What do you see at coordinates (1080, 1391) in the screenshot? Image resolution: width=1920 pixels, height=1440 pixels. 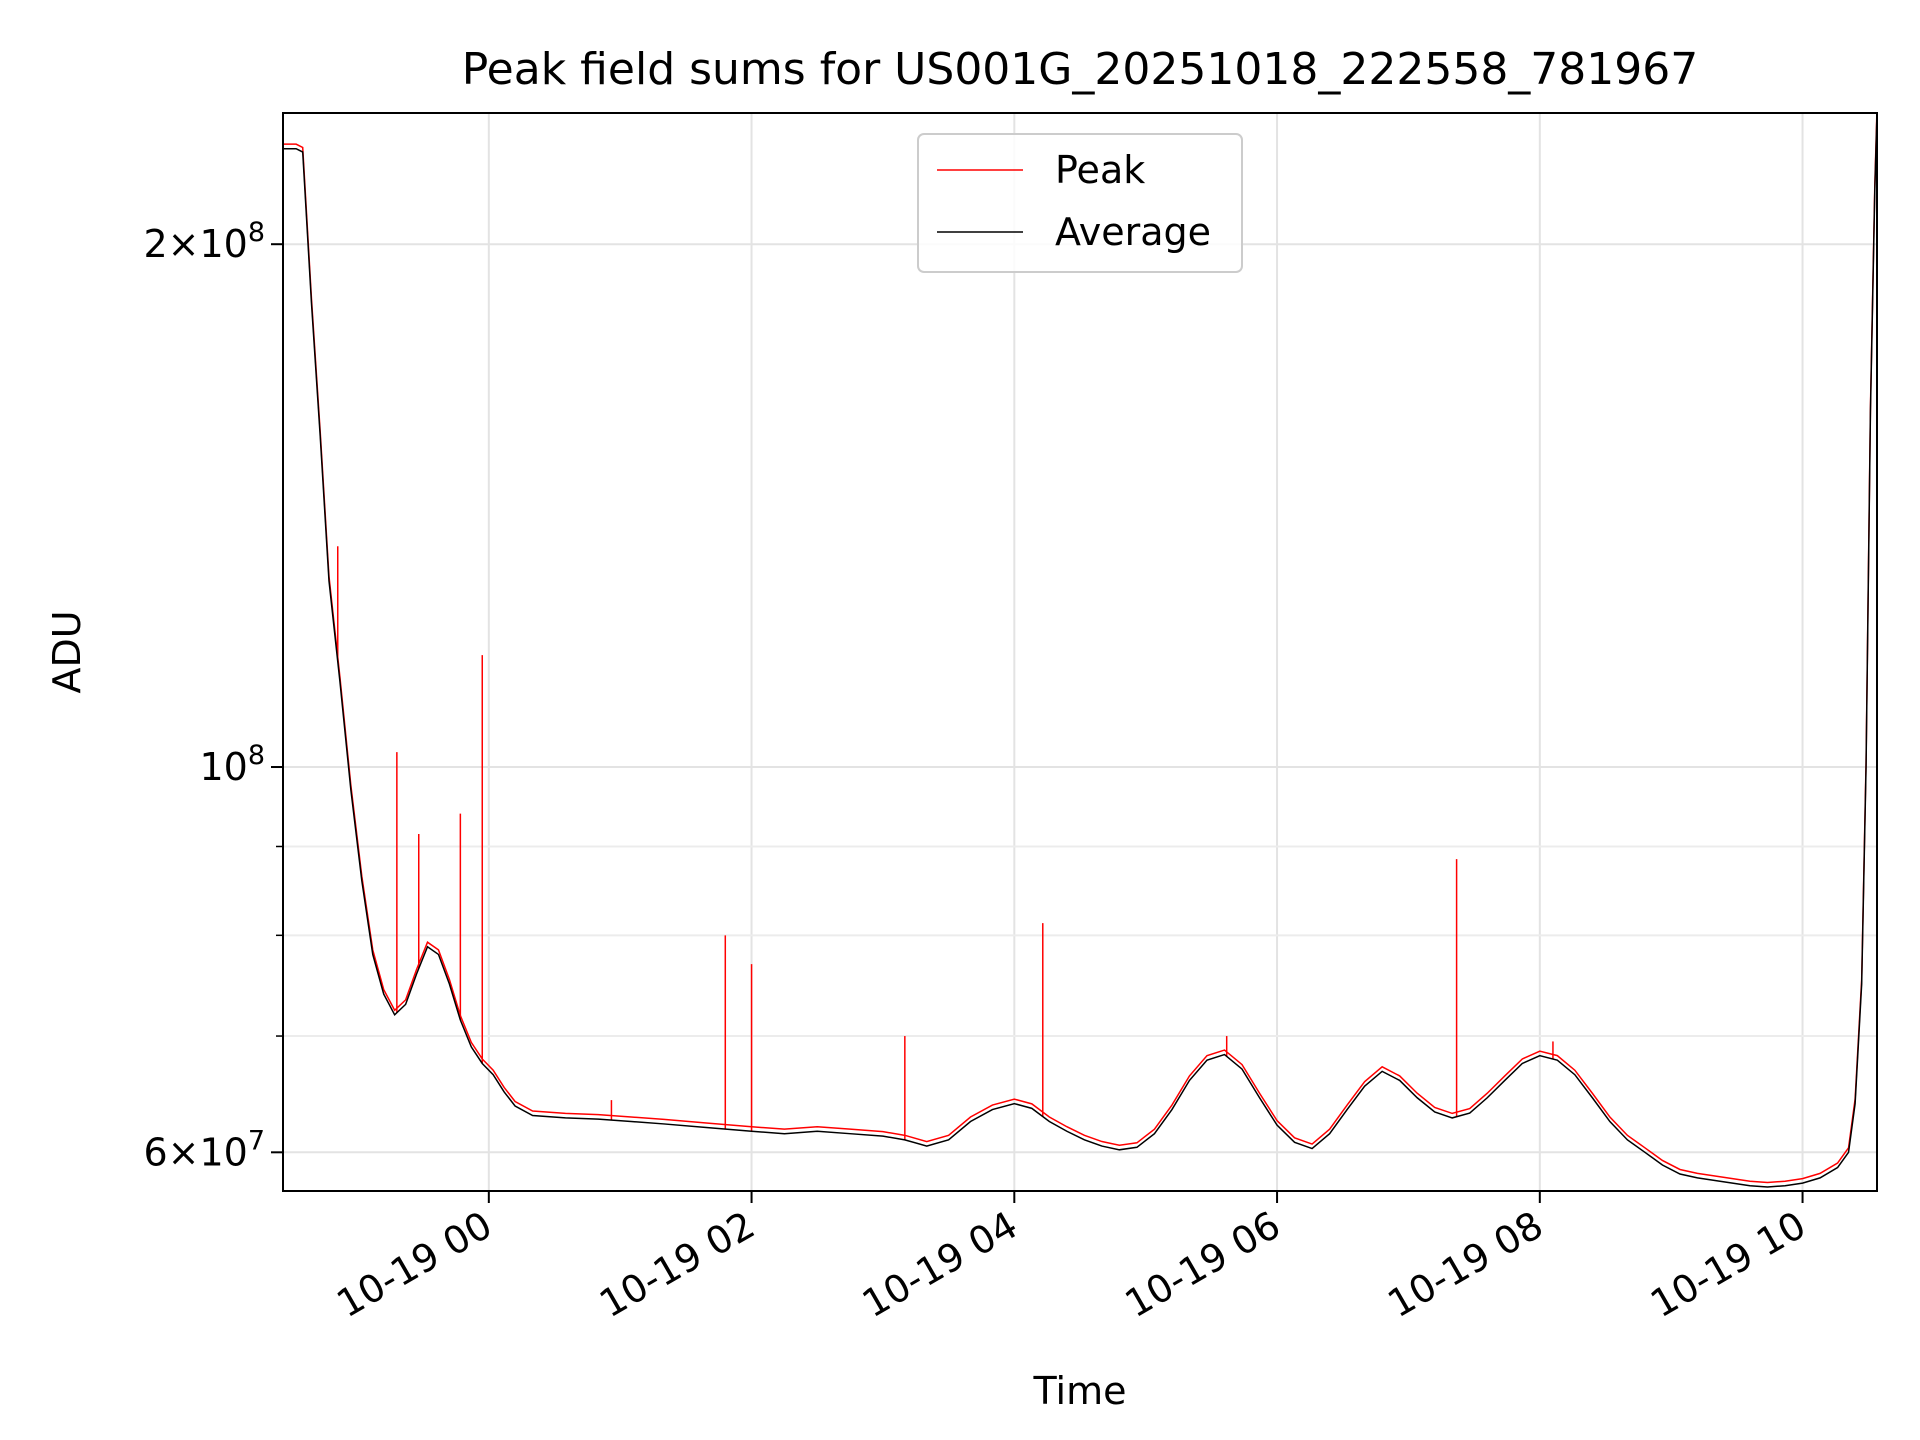 I see `x-axis-label: Time` at bounding box center [1080, 1391].